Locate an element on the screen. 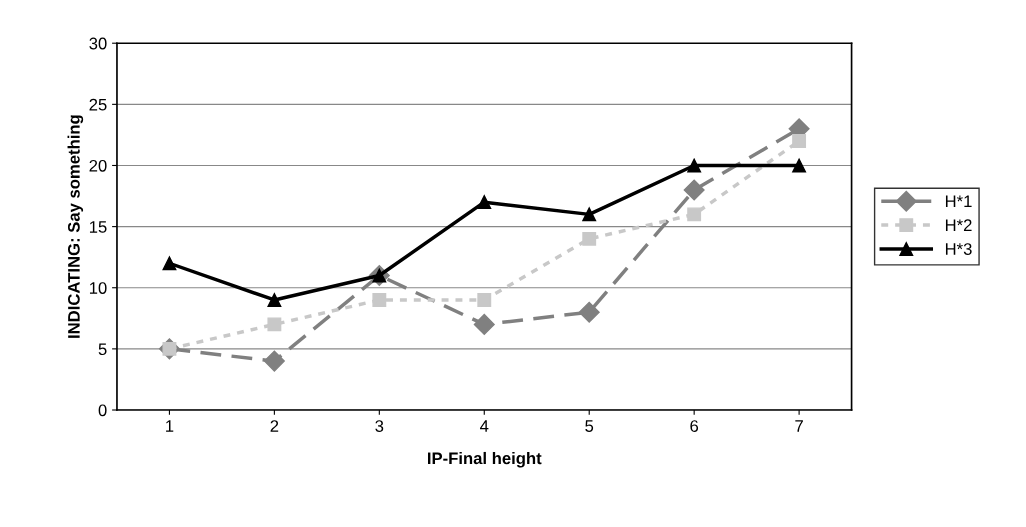  x-axis-title: IP-Final height is located at coordinates (484, 459).